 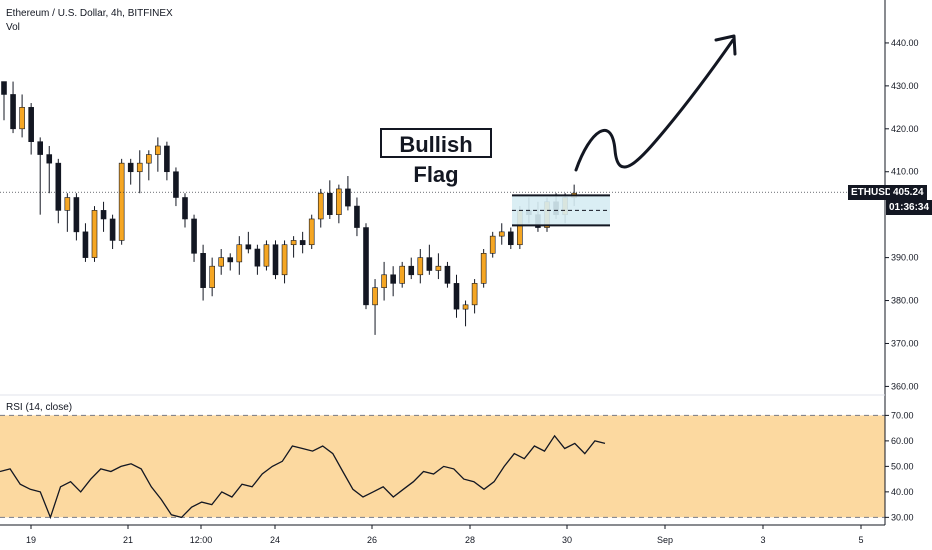 I want to click on rsi-tick-label: 30.00, so click(x=902, y=517).